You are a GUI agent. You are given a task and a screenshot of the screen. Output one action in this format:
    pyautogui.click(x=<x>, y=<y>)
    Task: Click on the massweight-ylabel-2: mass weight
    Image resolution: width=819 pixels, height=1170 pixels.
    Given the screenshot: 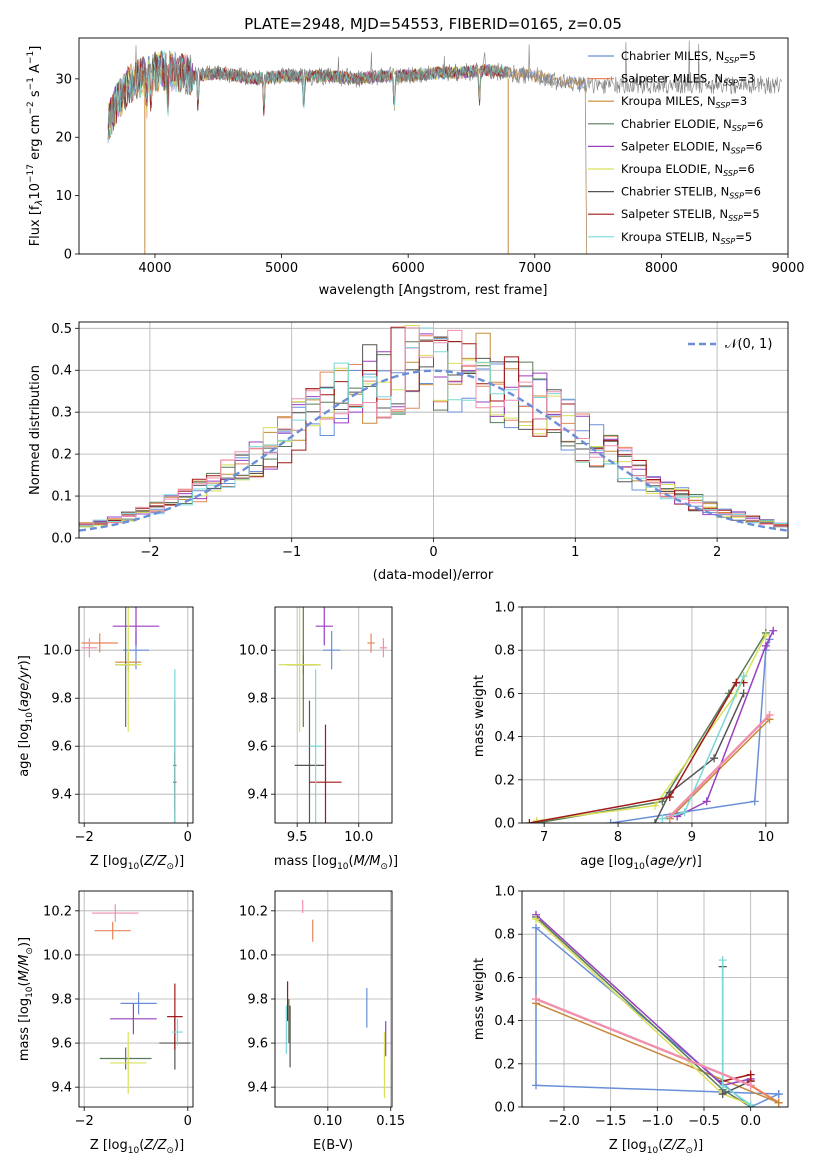 What is the action you would take?
    pyautogui.click(x=479, y=999)
    